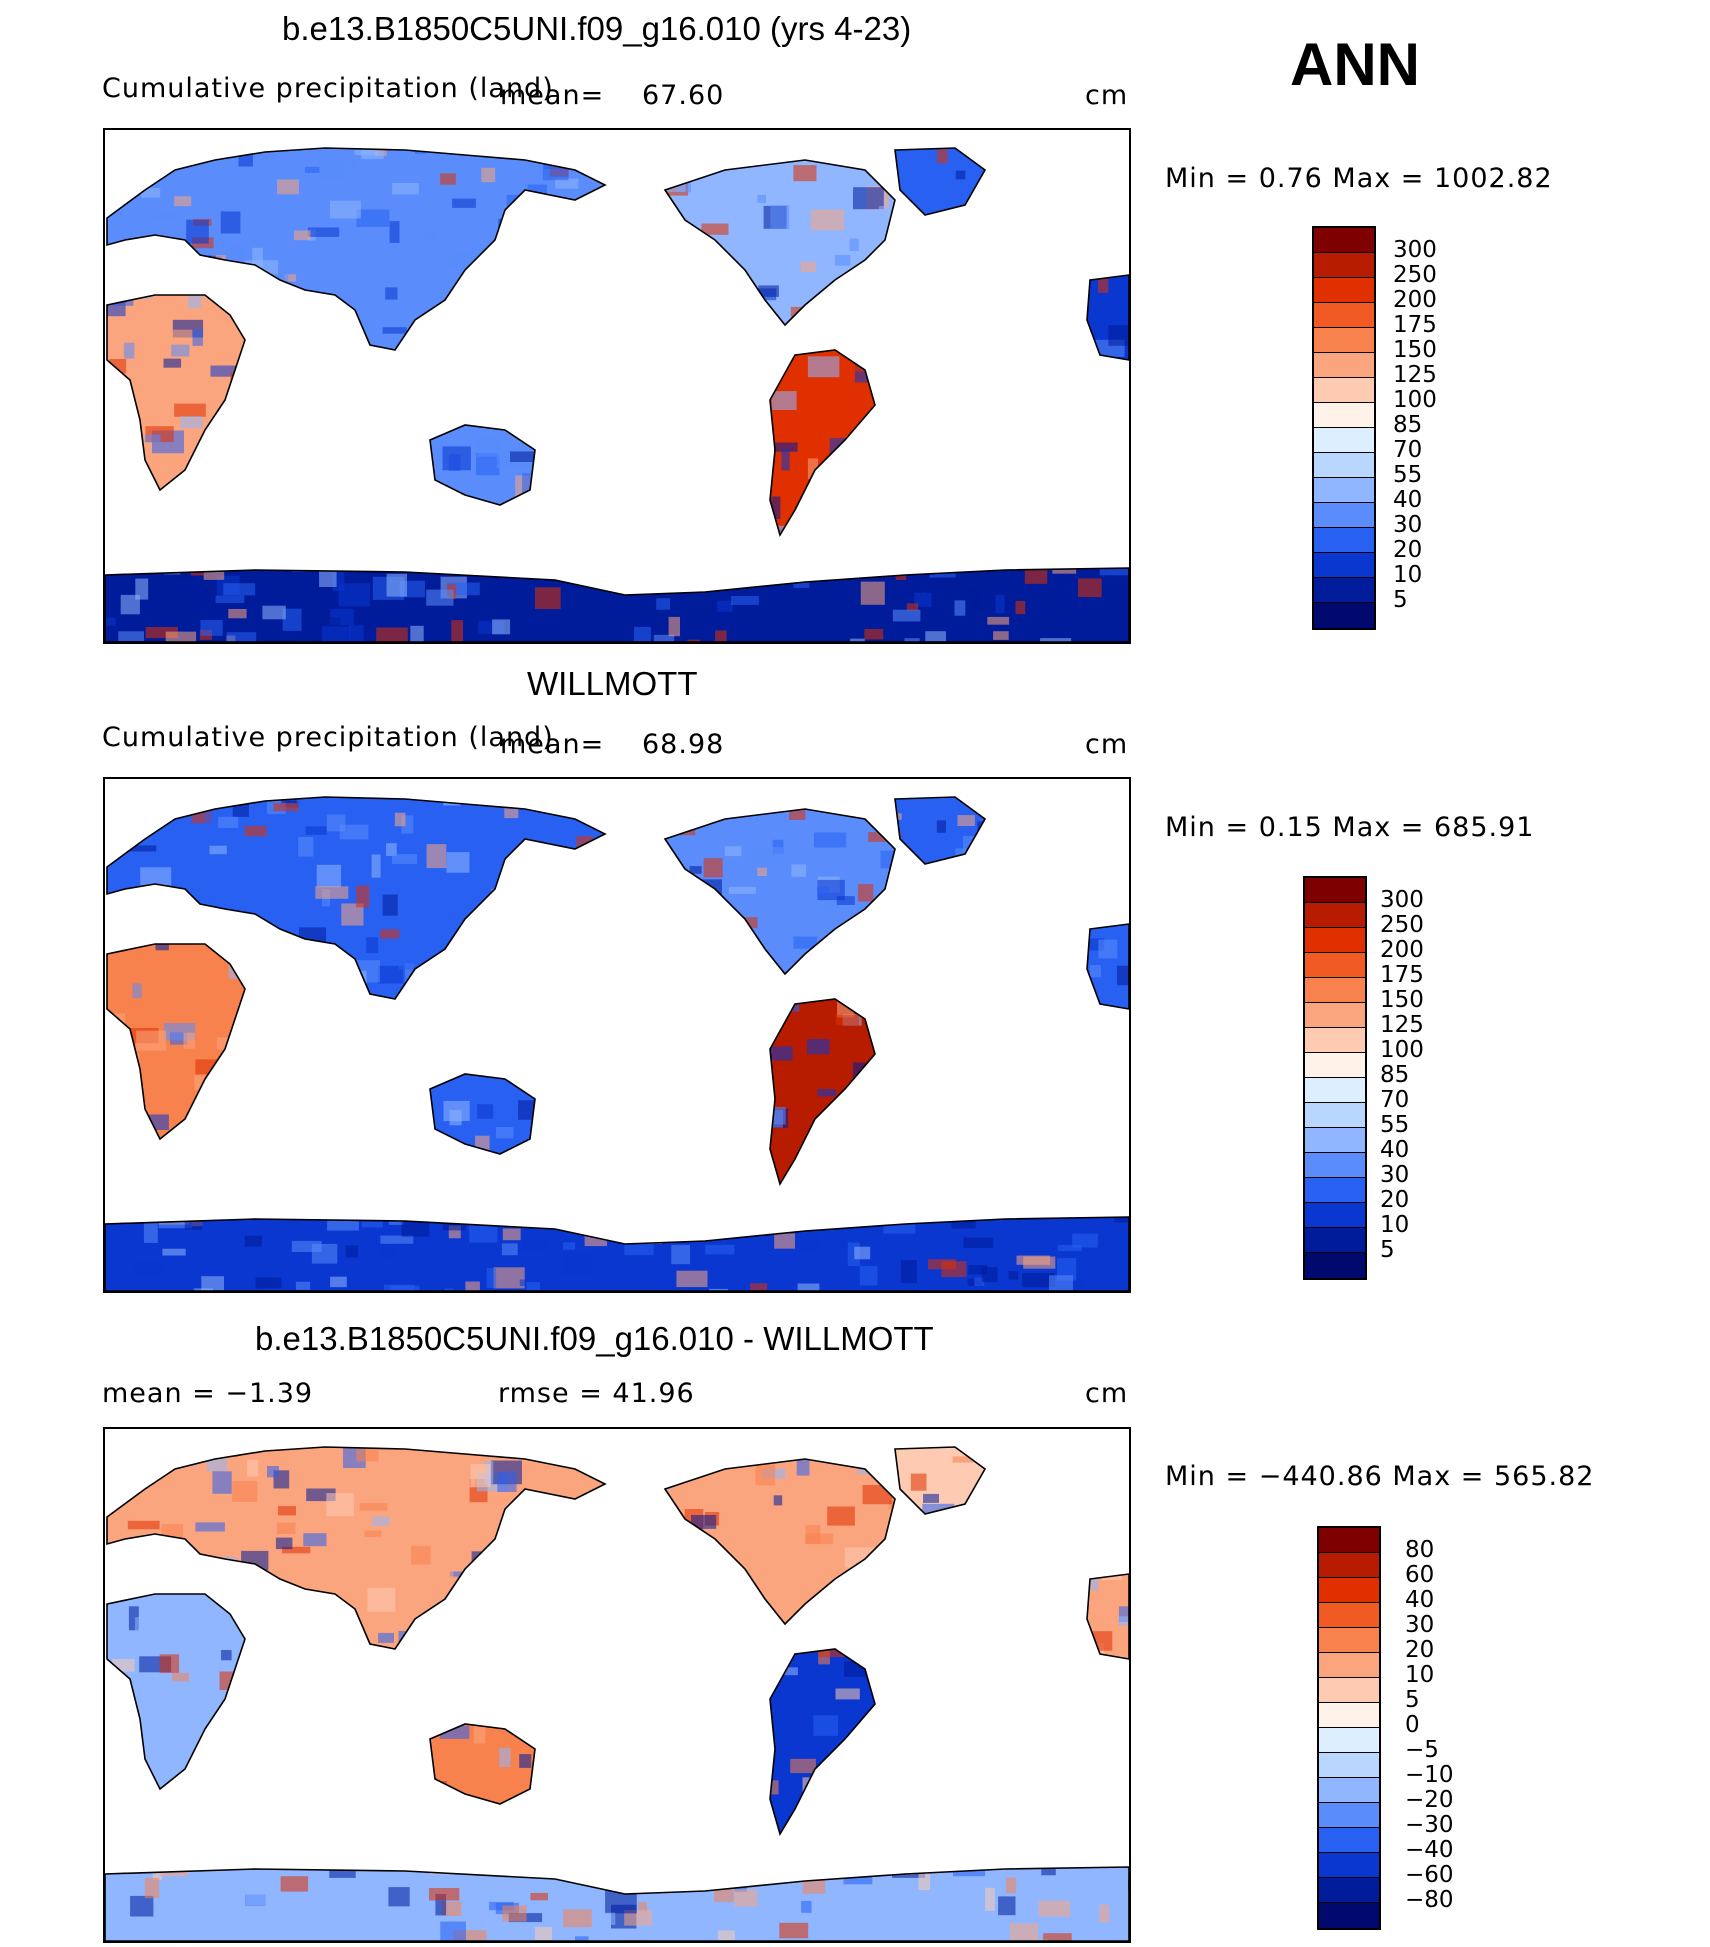  What do you see at coordinates (1402, 950) in the screenshot?
I see `colorbar-tick-label: 200` at bounding box center [1402, 950].